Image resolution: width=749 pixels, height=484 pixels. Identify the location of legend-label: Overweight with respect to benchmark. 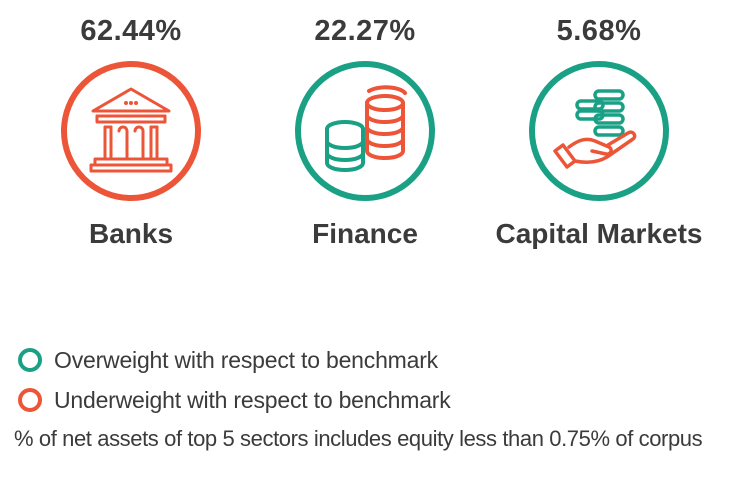
(246, 359).